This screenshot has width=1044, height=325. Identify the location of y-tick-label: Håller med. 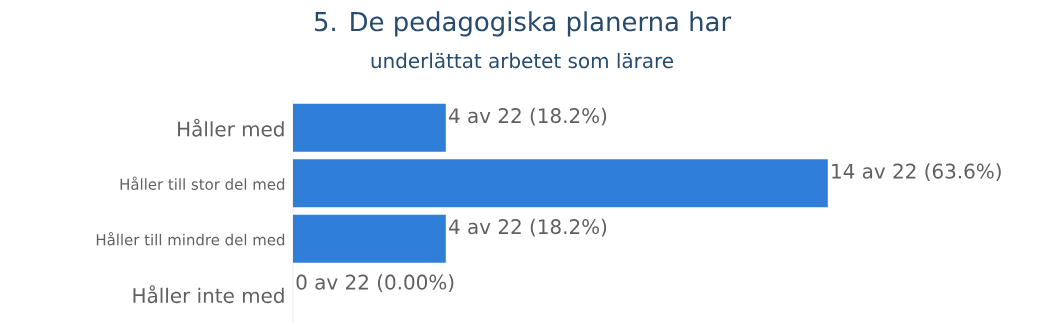
(231, 127).